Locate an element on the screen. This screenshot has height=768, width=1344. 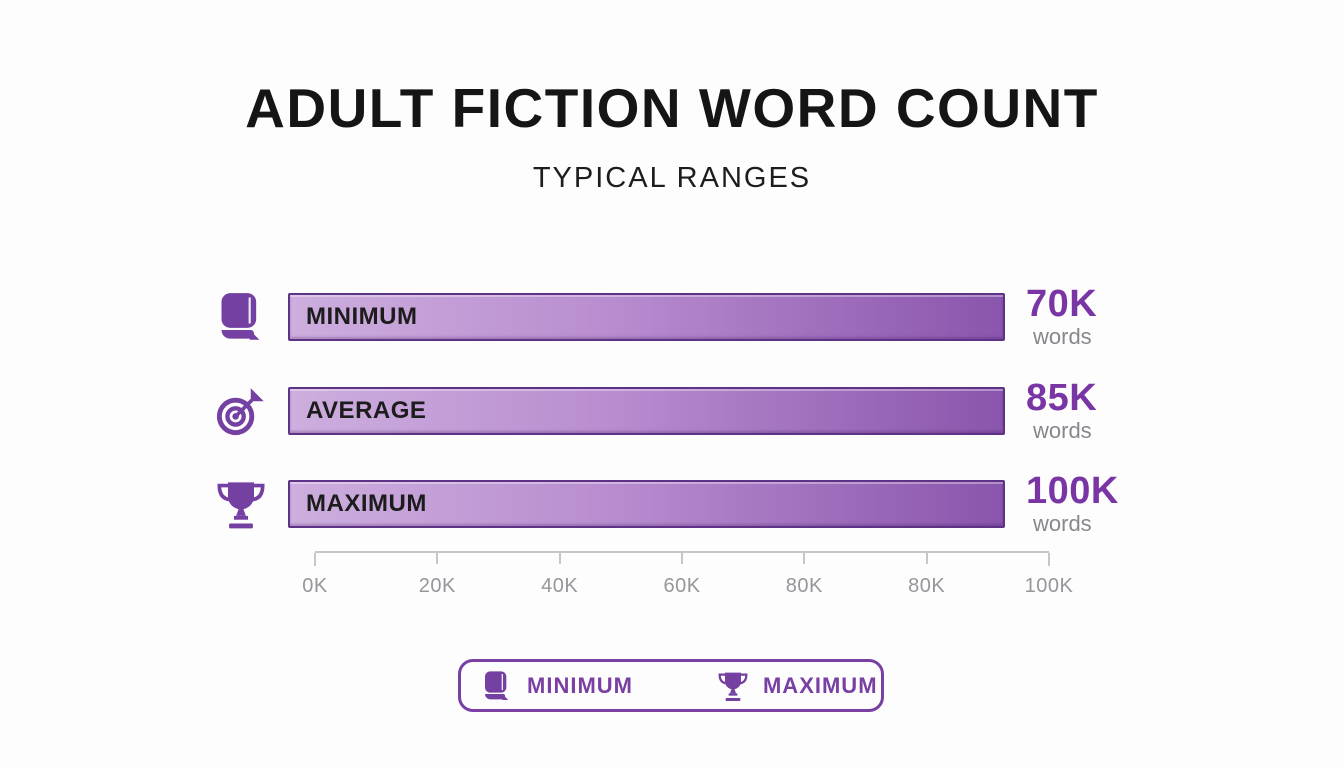
bar-row-average: AVERAGE 85K words is located at coordinates (672, 410).